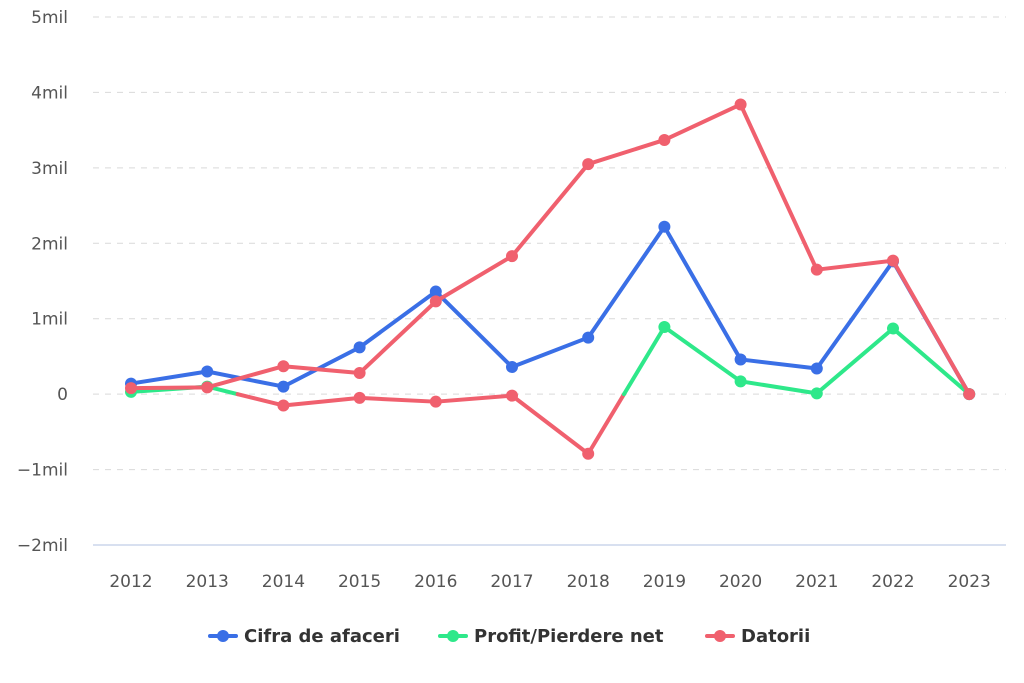 This screenshot has width=1024, height=683. What do you see at coordinates (49, 244) in the screenshot?
I see `y-tick-label: 2mil` at bounding box center [49, 244].